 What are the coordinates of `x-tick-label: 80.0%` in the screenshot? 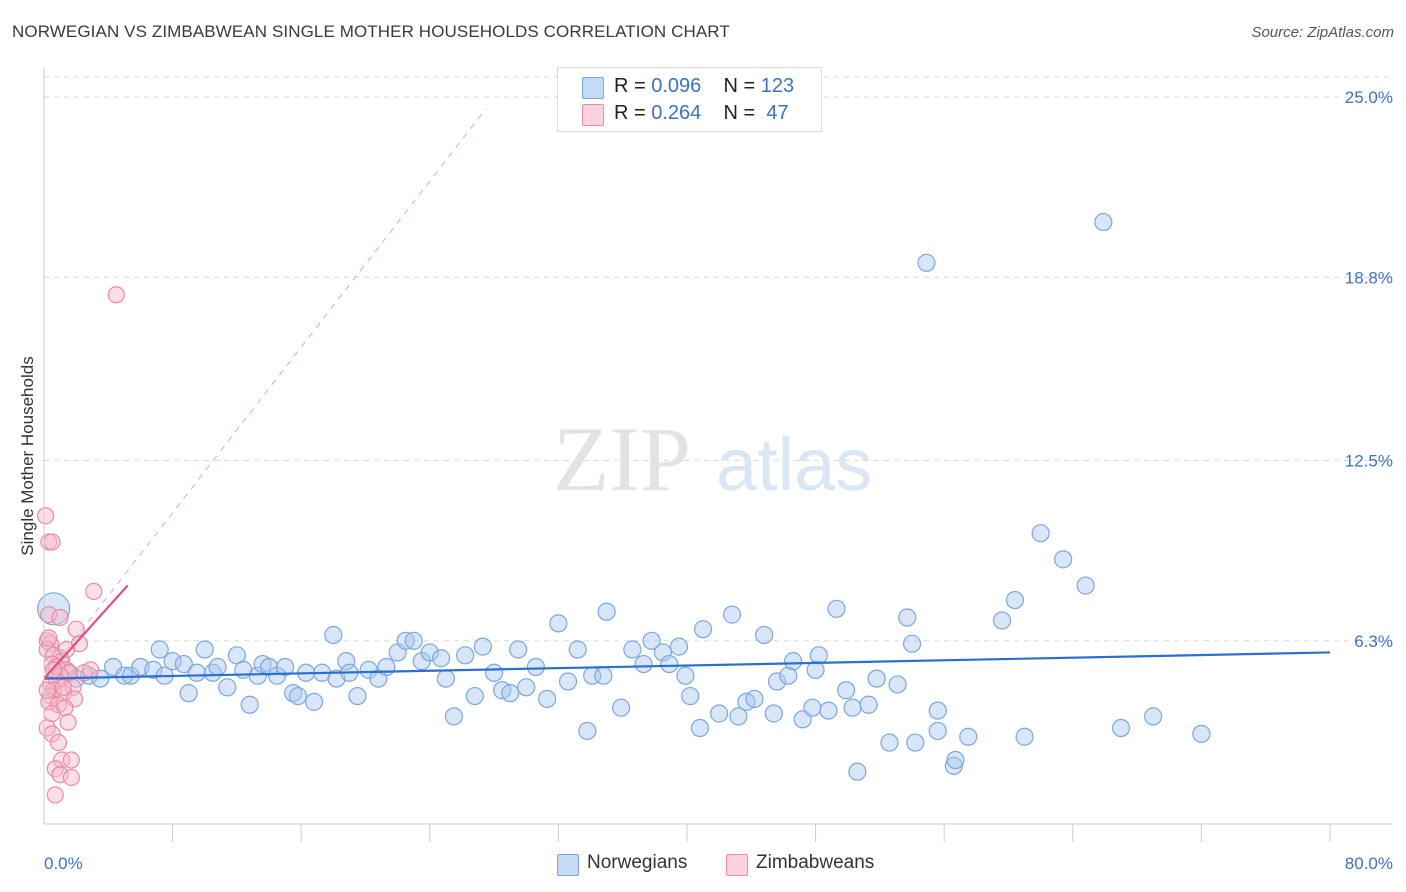 It's located at (1369, 863).